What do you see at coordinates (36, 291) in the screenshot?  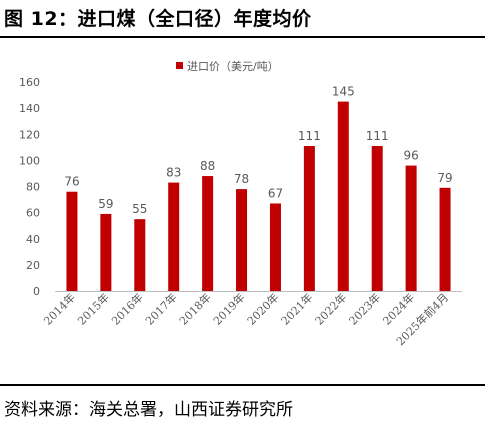 I see `y-tick-label: 0` at bounding box center [36, 291].